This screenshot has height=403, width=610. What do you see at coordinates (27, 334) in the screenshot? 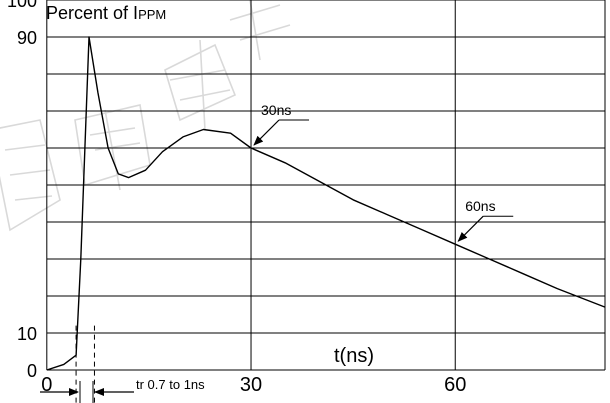
I see `y-tick-label-10: 10` at bounding box center [27, 334].